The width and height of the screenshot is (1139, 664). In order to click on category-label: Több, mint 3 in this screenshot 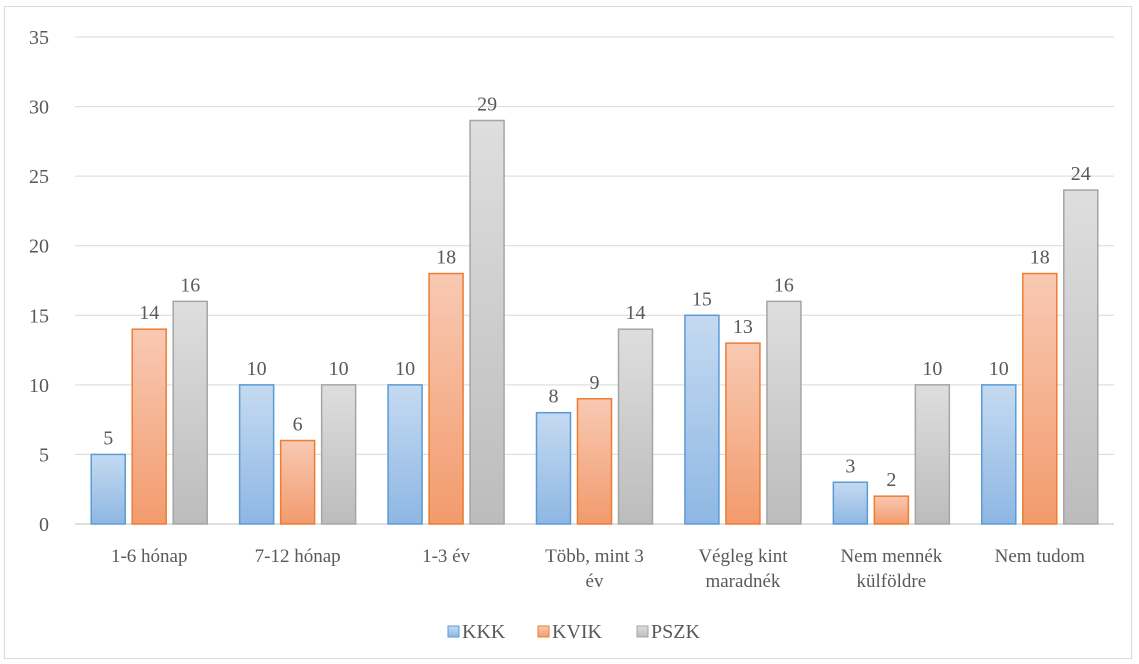, I will do `click(594, 556)`.